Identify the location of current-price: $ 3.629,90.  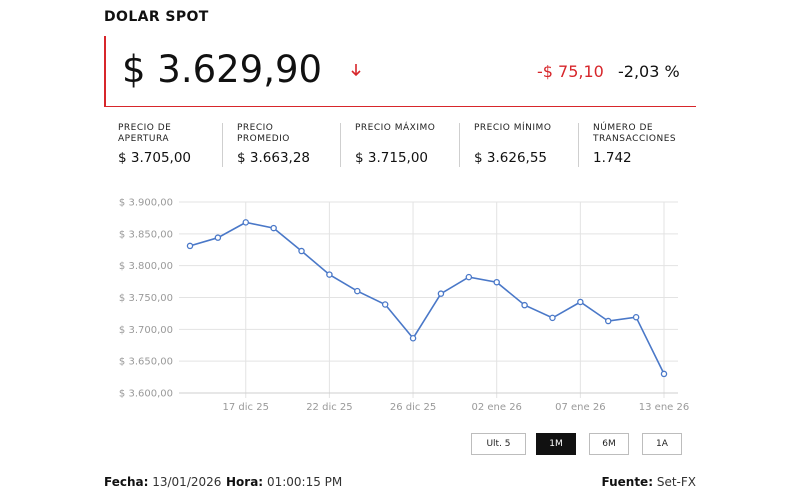
(222, 69).